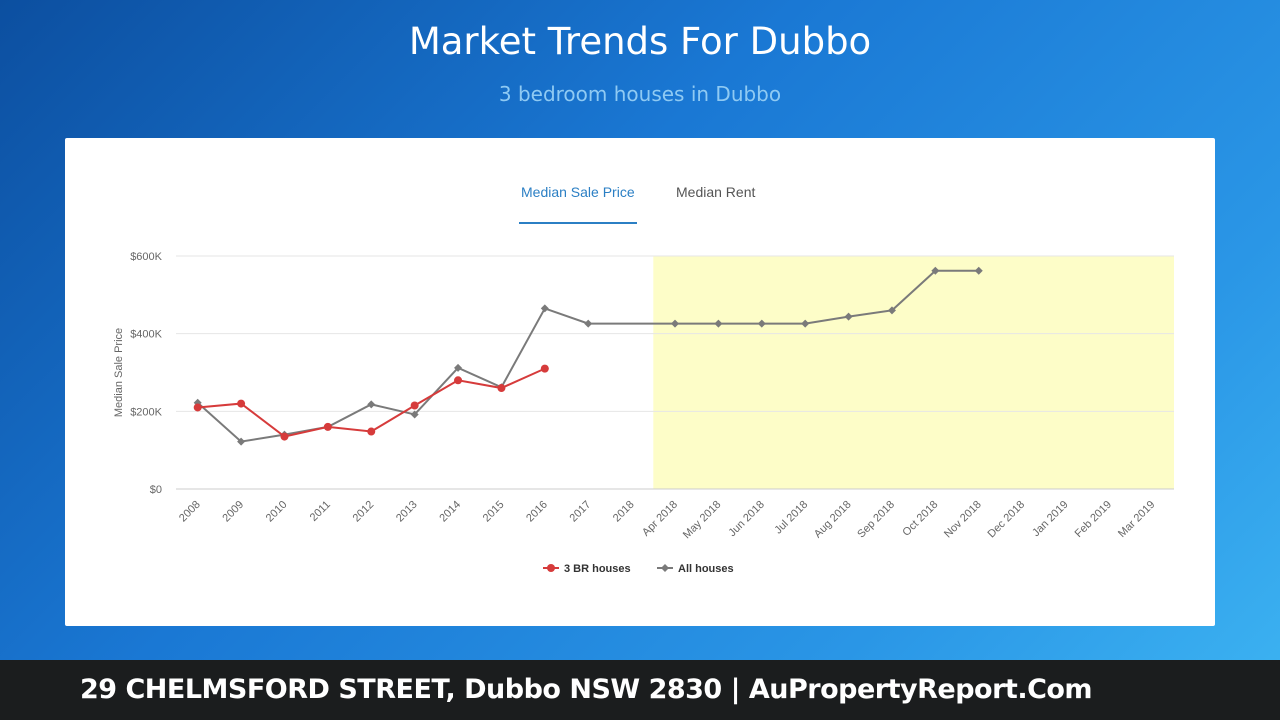 This screenshot has height=720, width=1280. I want to click on x-tick-label: 2015, so click(494, 512).